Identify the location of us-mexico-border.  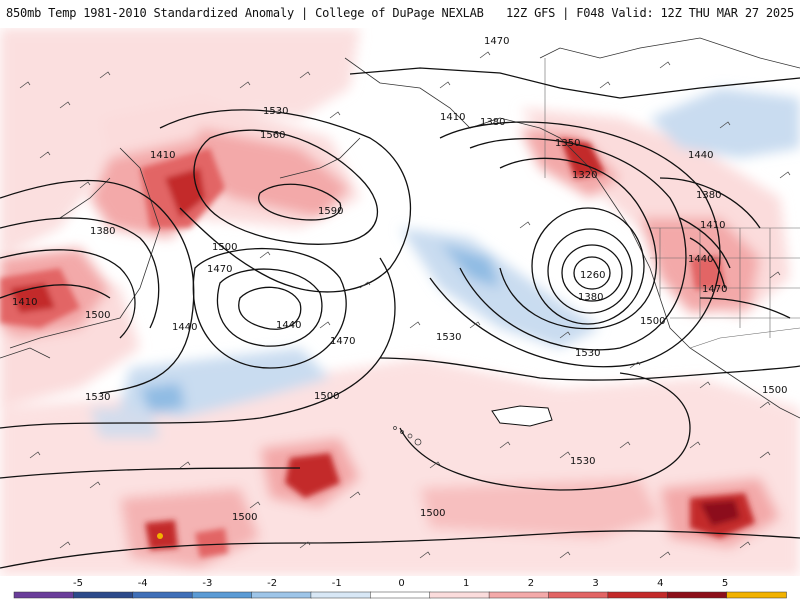
(744, 338).